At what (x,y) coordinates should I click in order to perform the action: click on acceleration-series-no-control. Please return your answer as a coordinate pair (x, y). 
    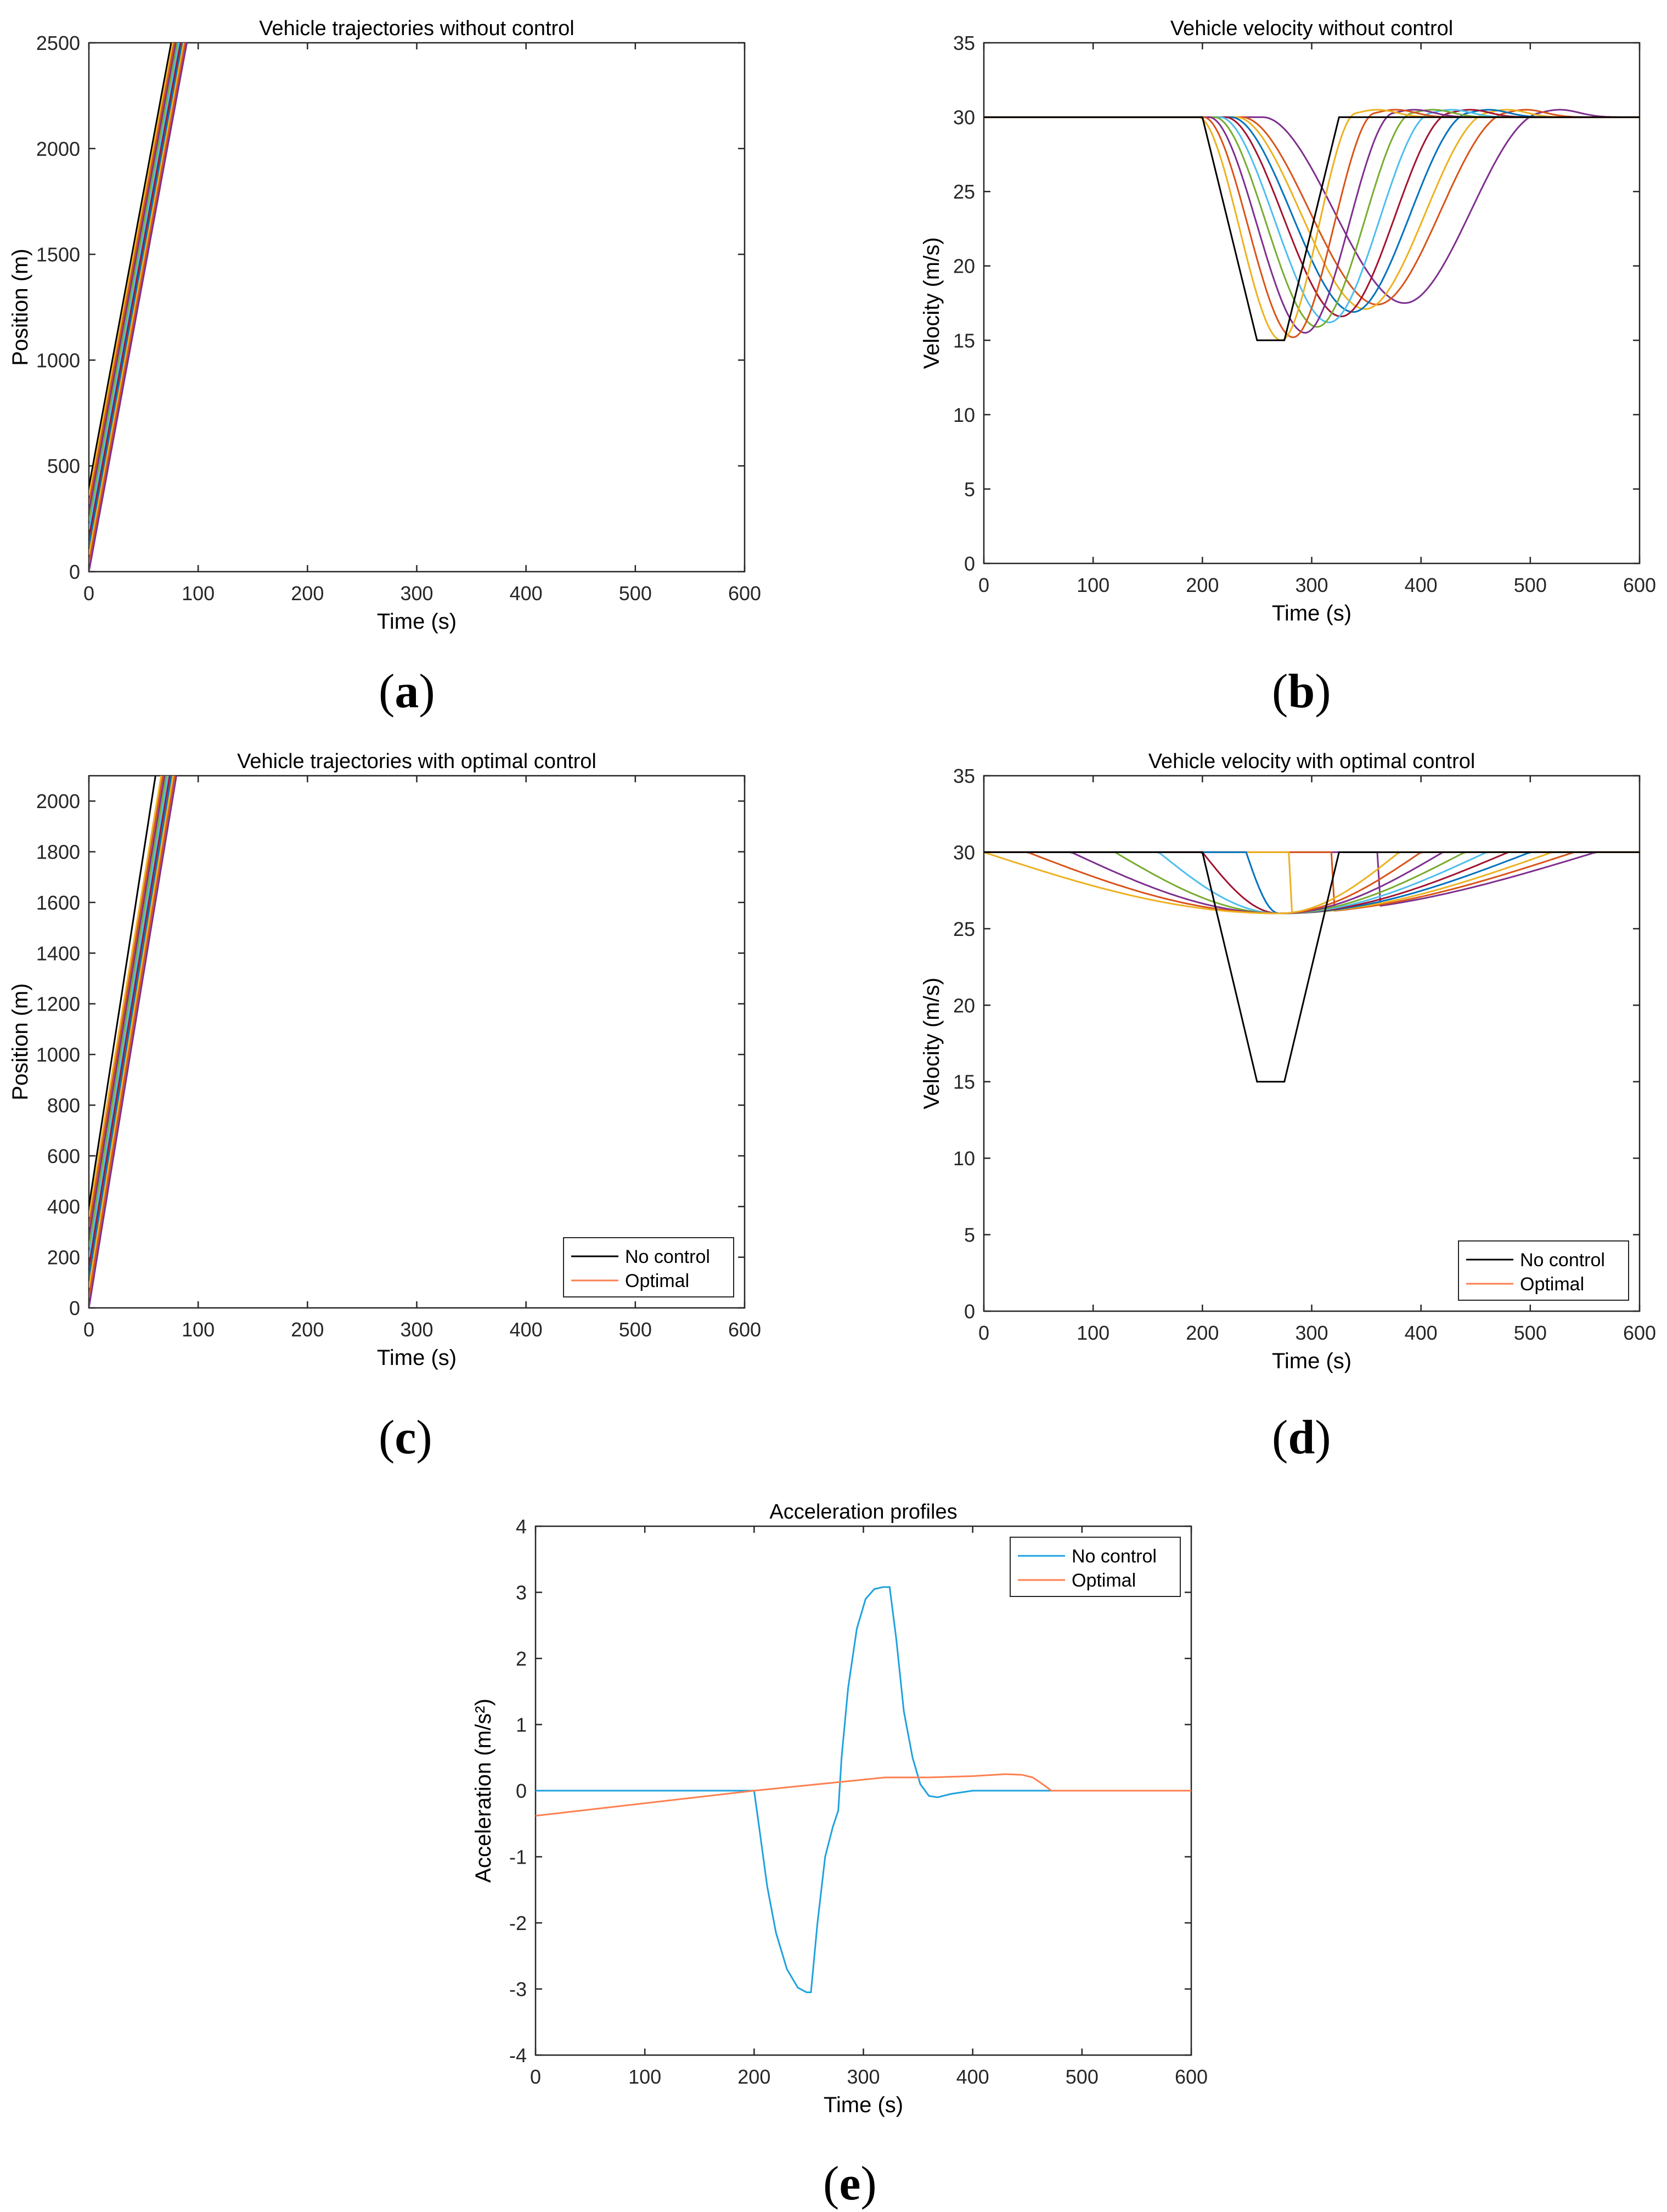
    Looking at the image, I should click on (863, 1789).